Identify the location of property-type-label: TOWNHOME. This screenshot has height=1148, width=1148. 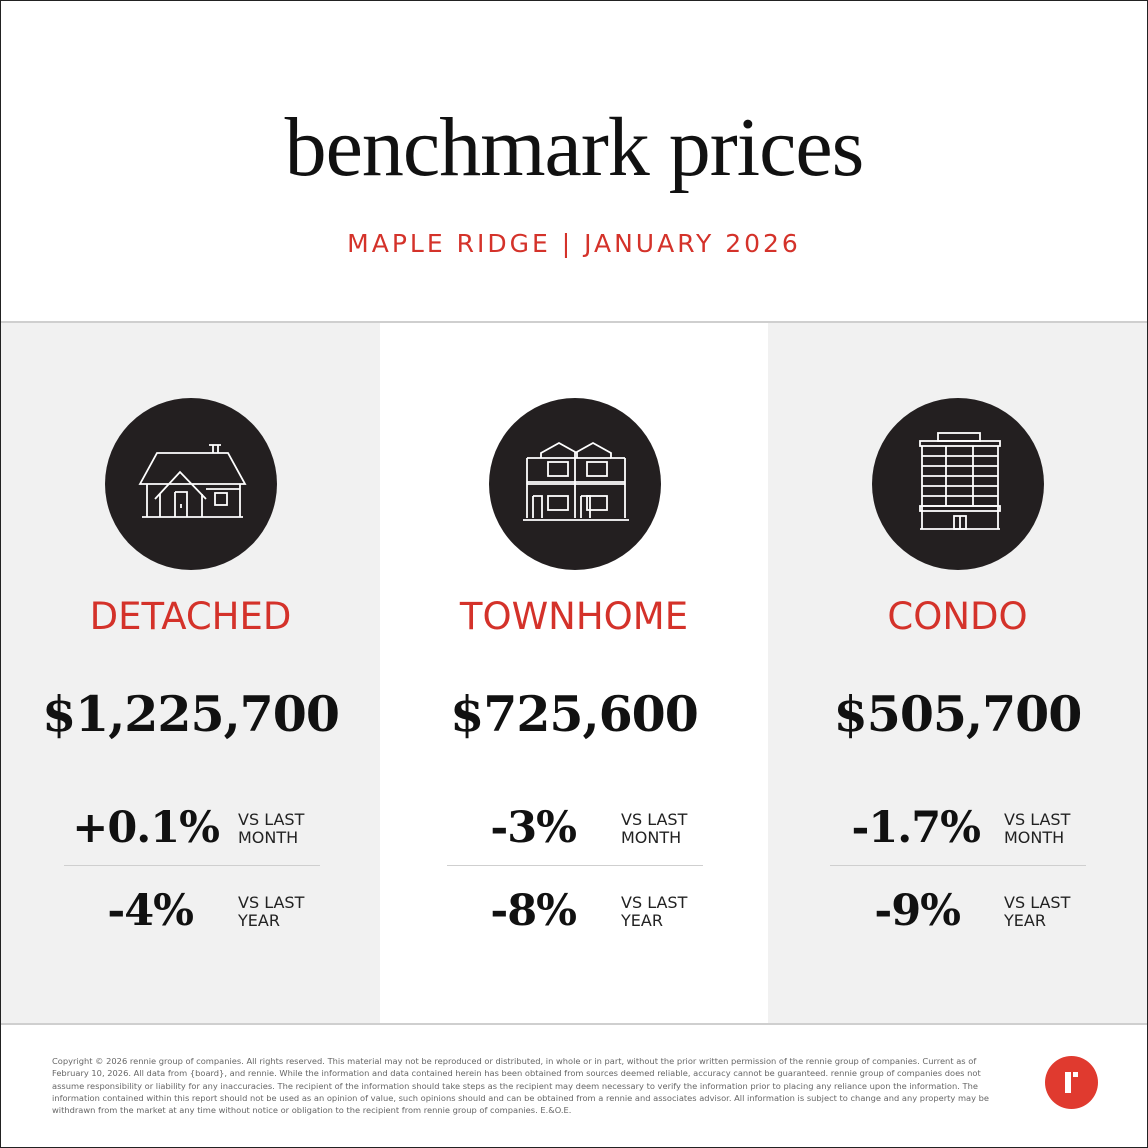
(574, 616).